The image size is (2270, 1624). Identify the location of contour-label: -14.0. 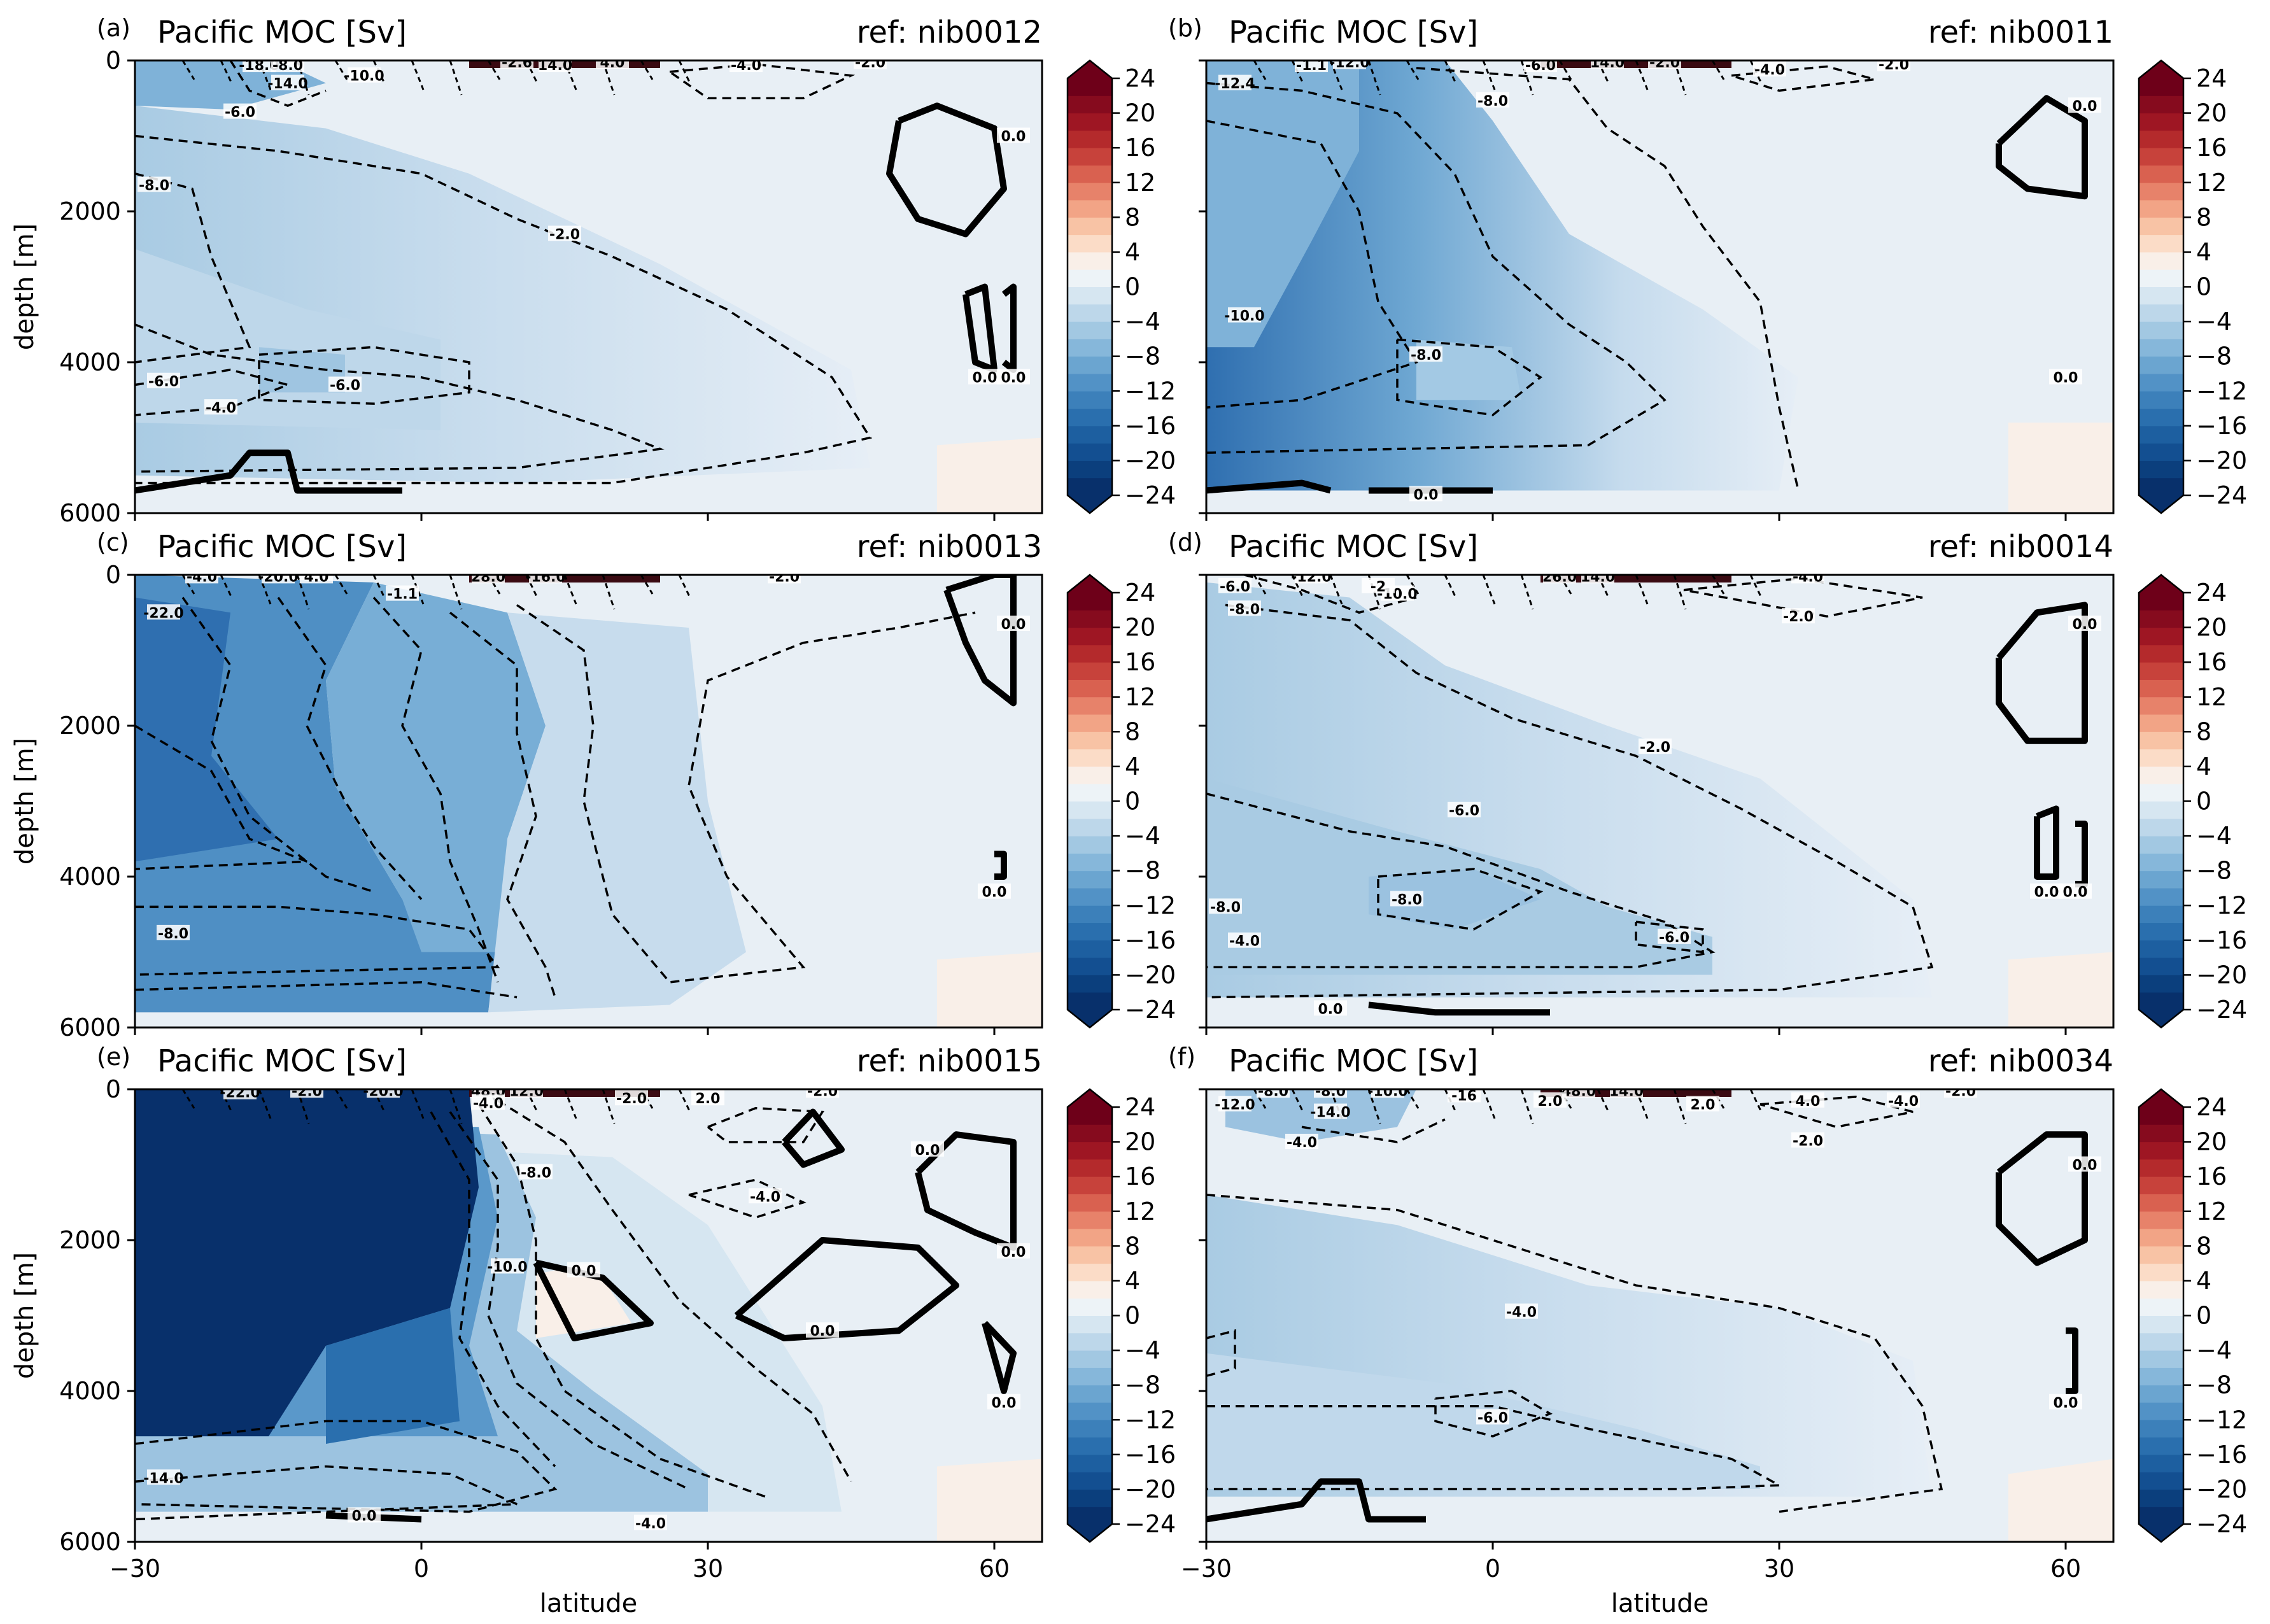
(287, 84).